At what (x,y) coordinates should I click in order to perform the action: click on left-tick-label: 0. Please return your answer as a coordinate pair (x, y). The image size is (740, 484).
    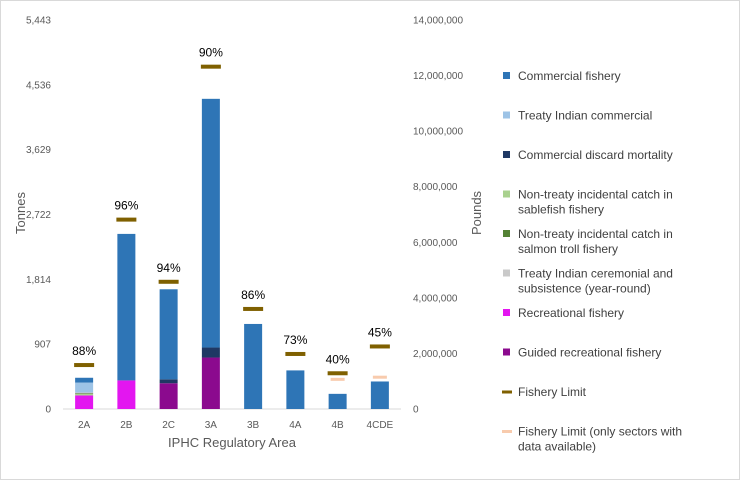
    Looking at the image, I should click on (48, 410).